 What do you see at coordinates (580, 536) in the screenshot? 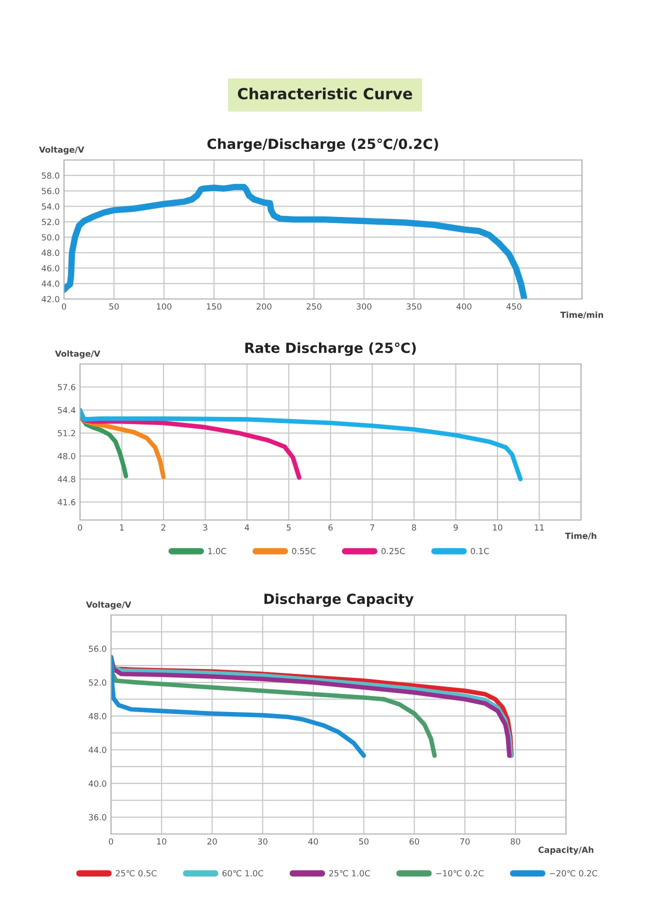
I see `x-axis-title: Time/h` at bounding box center [580, 536].